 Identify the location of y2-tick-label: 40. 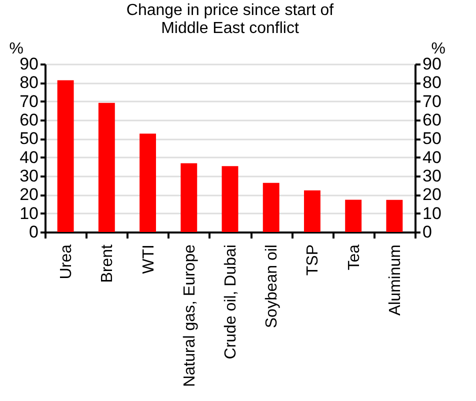
(432, 157).